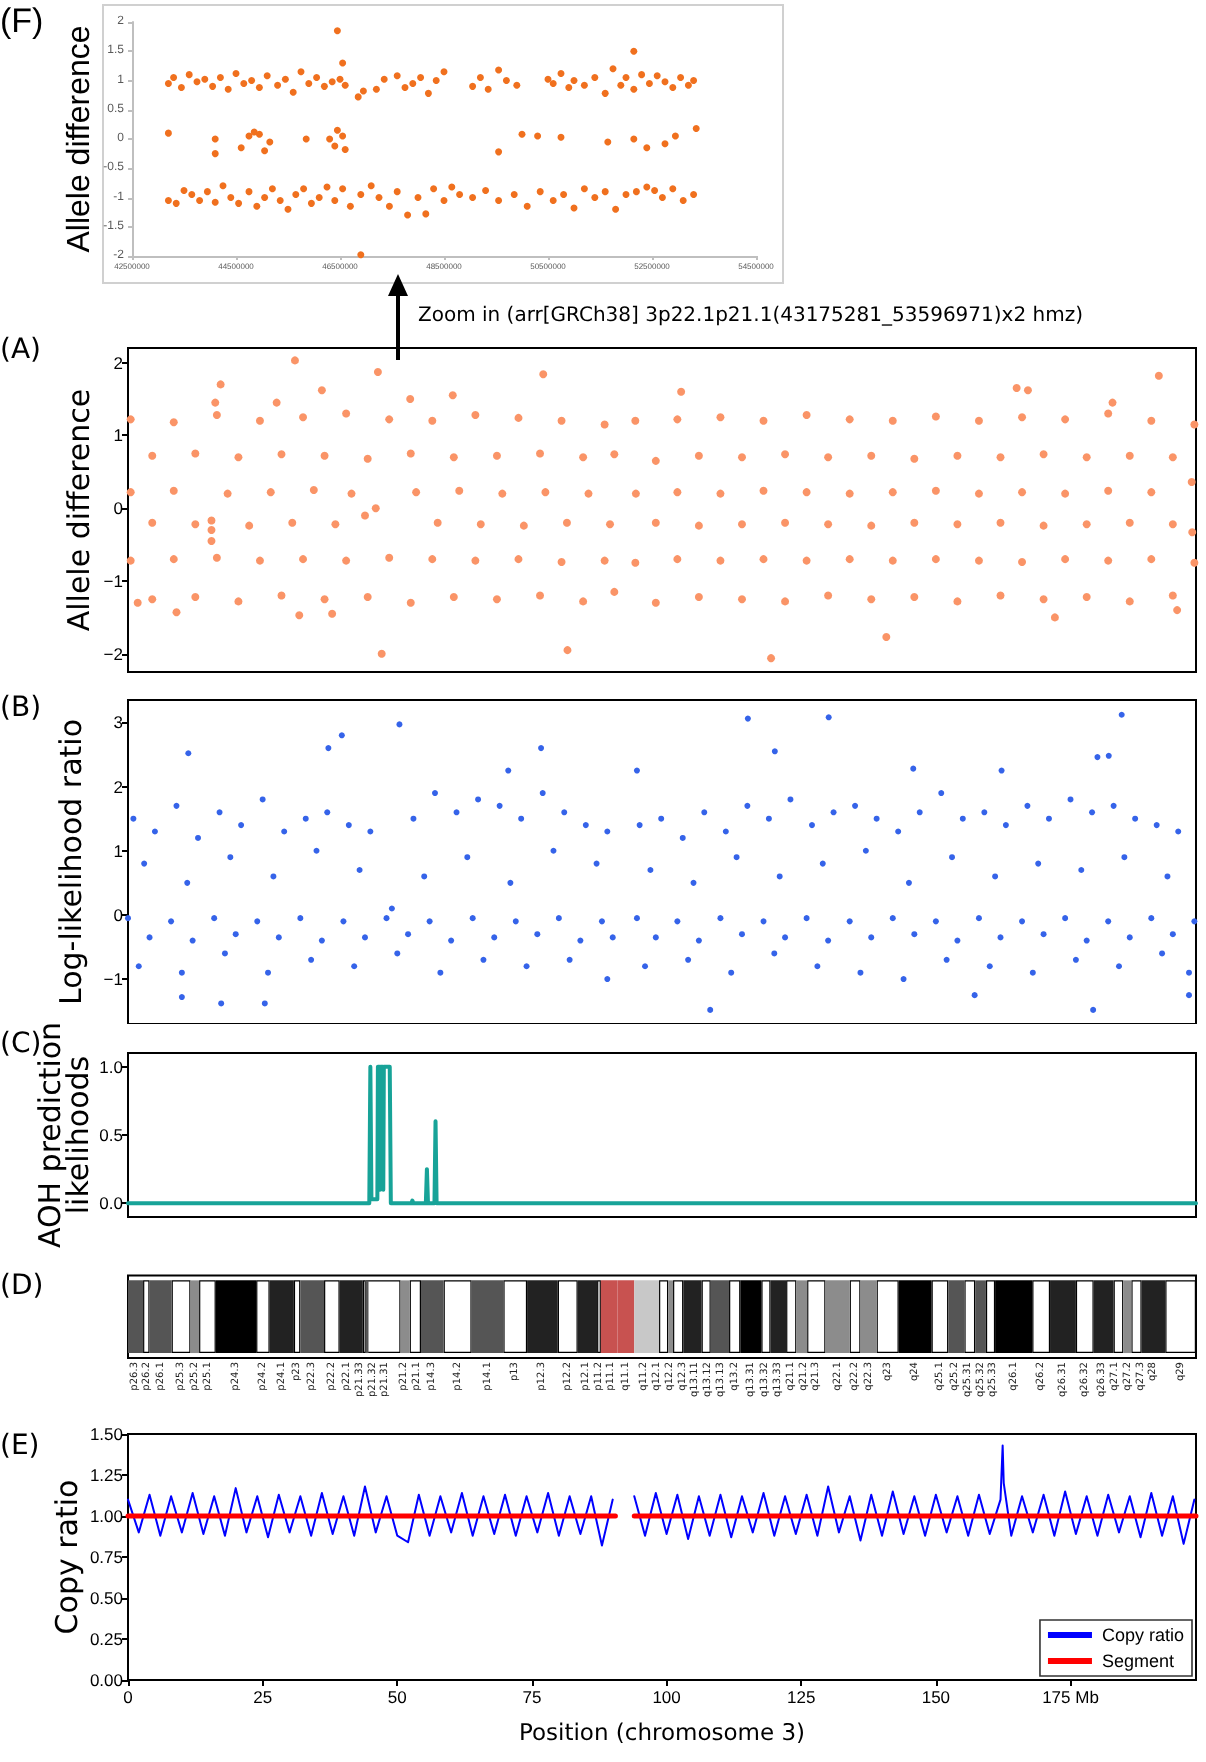 Image resolution: width=1206 pixels, height=1762 pixels. What do you see at coordinates (22, 21) in the screenshot?
I see `chart-title: (F)` at bounding box center [22, 21].